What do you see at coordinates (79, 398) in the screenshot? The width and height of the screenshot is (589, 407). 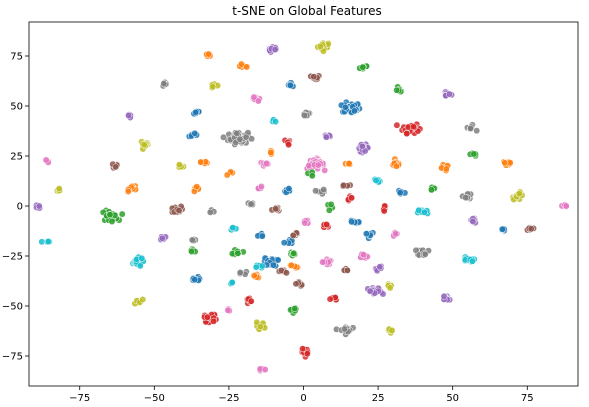 I see `x-tick-label: −75` at bounding box center [79, 398].